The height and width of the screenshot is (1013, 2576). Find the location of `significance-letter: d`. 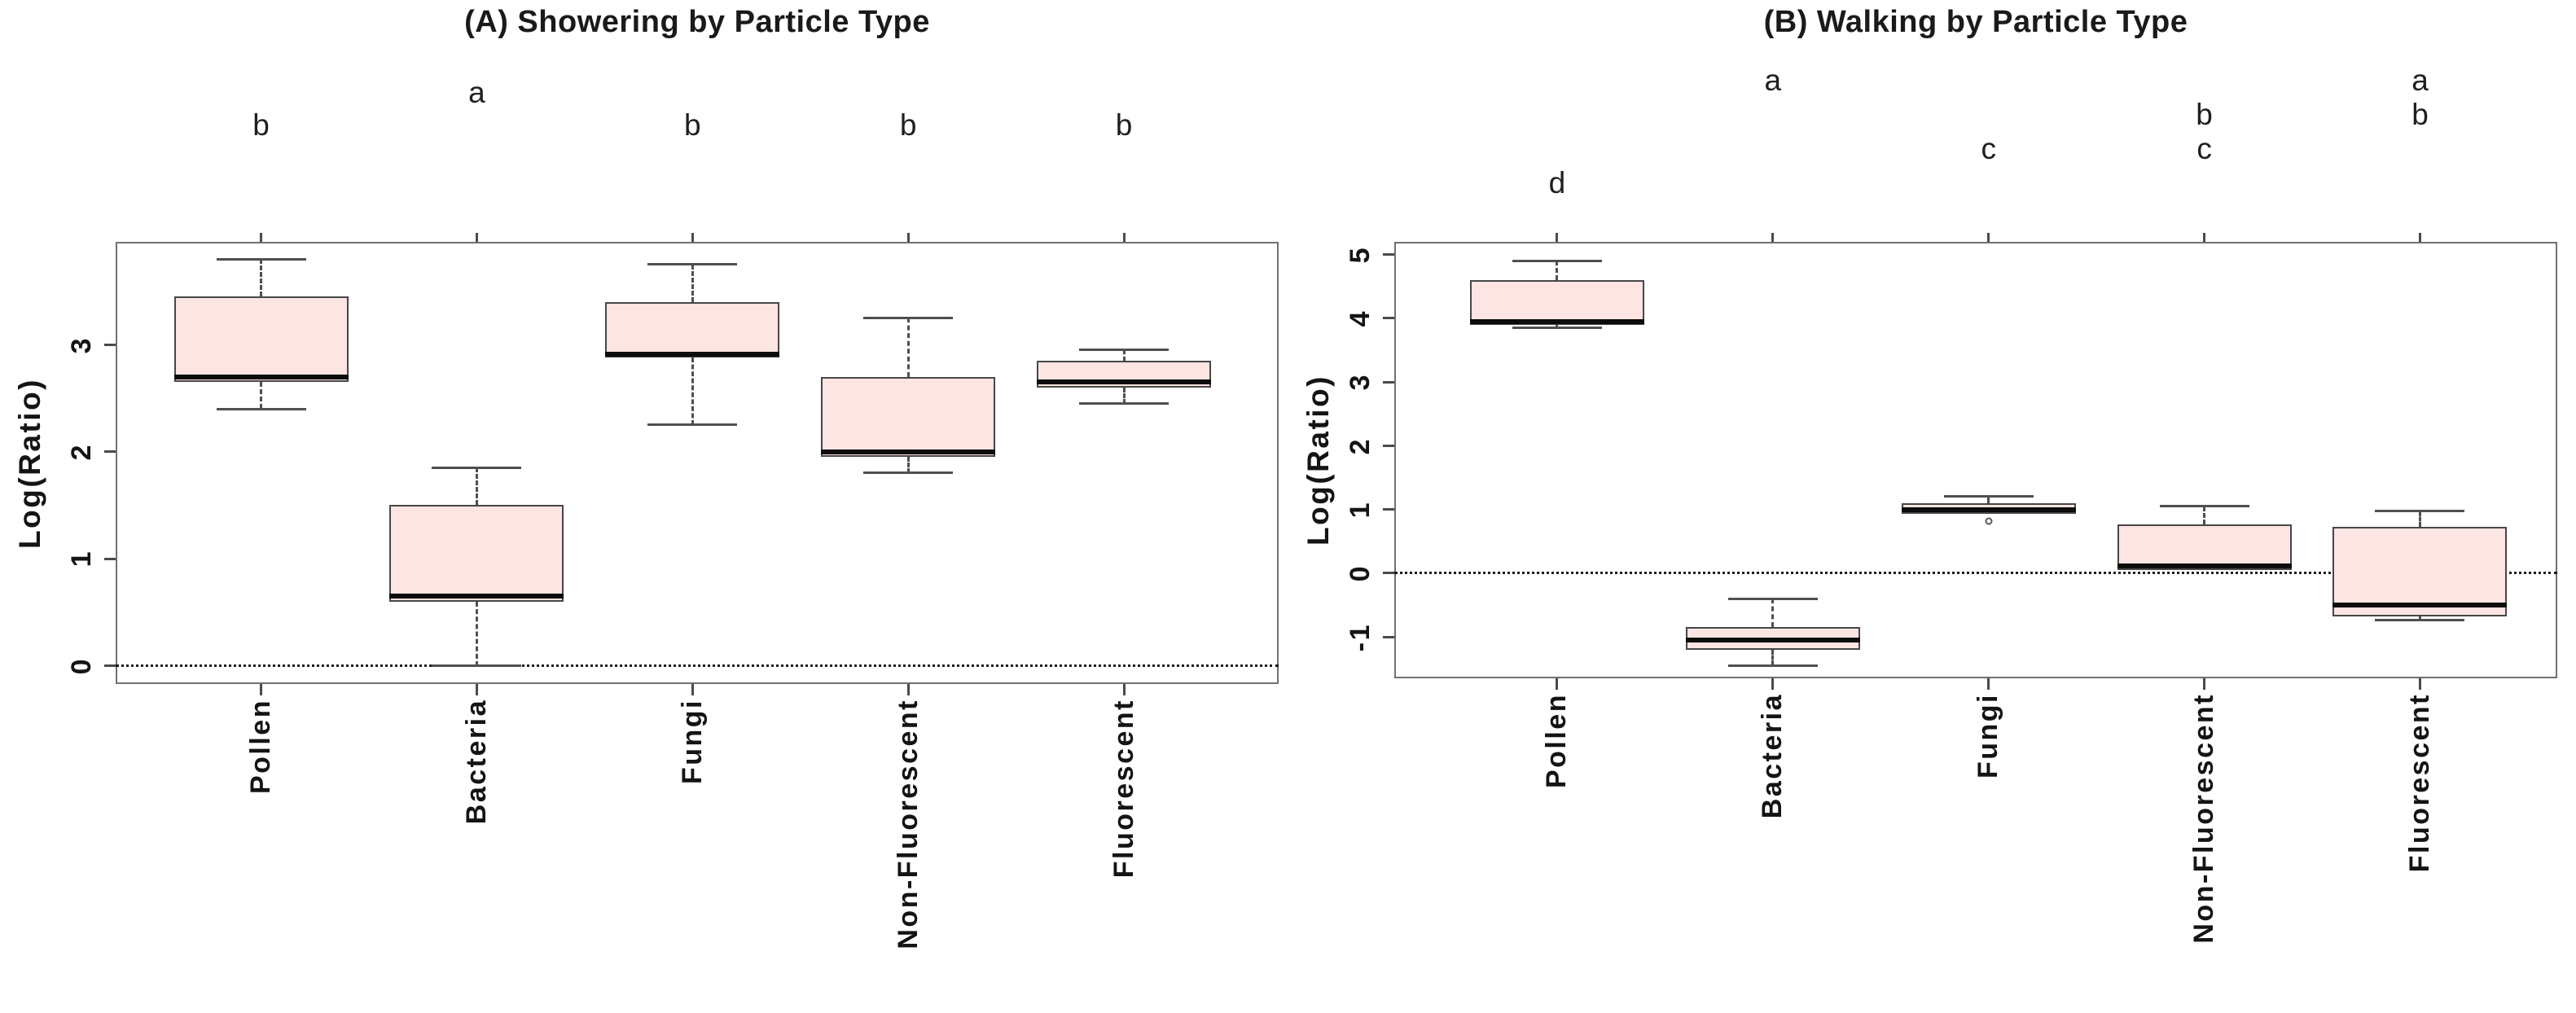

significance-letter: d is located at coordinates (1557, 183).